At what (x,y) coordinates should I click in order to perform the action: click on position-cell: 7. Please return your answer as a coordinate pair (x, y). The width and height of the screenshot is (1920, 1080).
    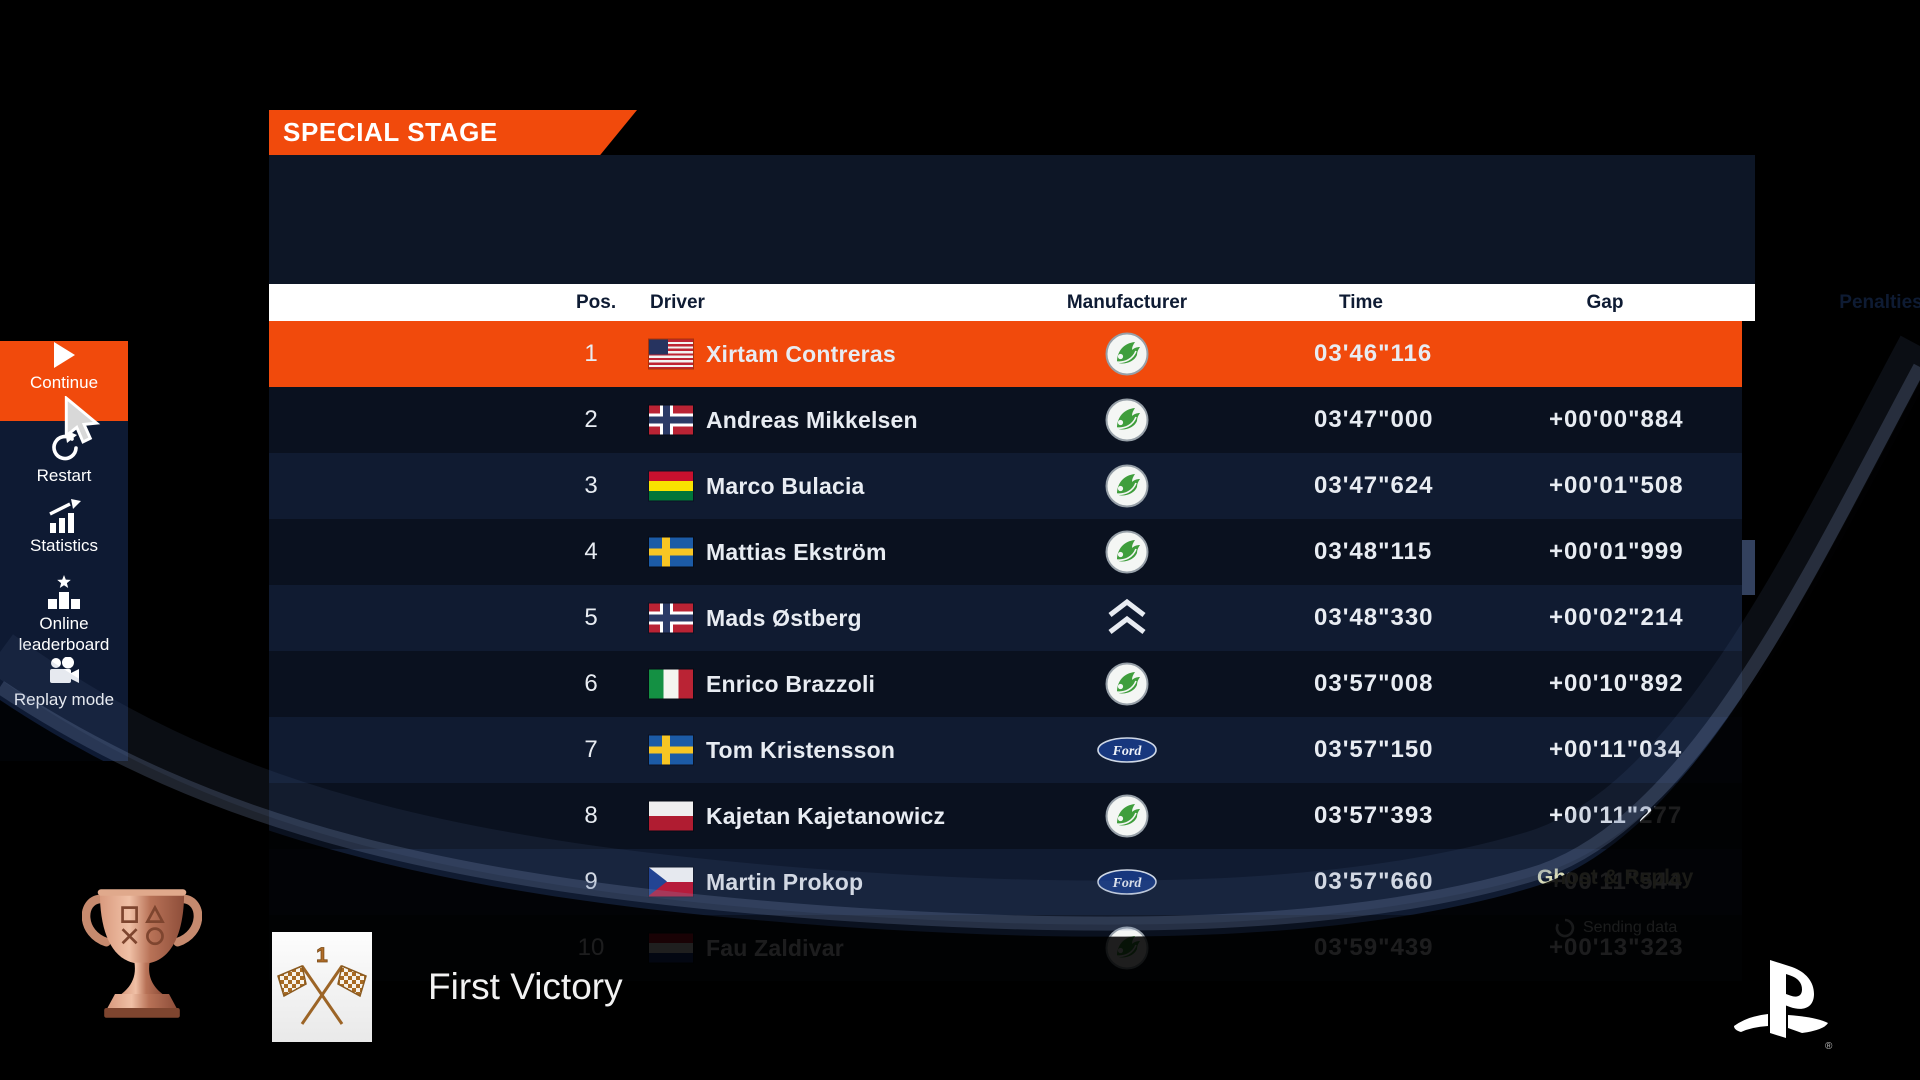
    Looking at the image, I should click on (591, 749).